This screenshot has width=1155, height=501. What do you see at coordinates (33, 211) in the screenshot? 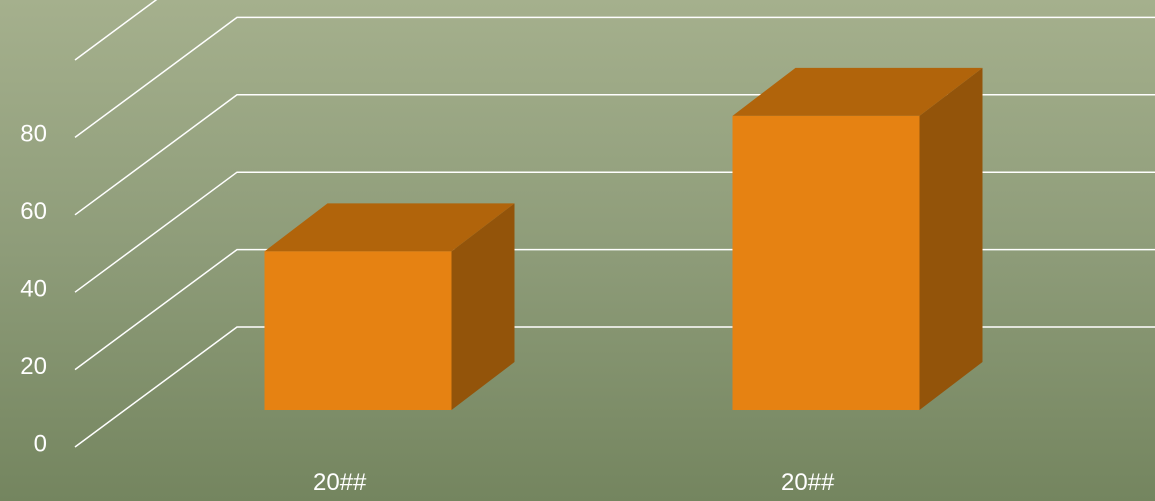
I see `y-tick-label: 60` at bounding box center [33, 211].